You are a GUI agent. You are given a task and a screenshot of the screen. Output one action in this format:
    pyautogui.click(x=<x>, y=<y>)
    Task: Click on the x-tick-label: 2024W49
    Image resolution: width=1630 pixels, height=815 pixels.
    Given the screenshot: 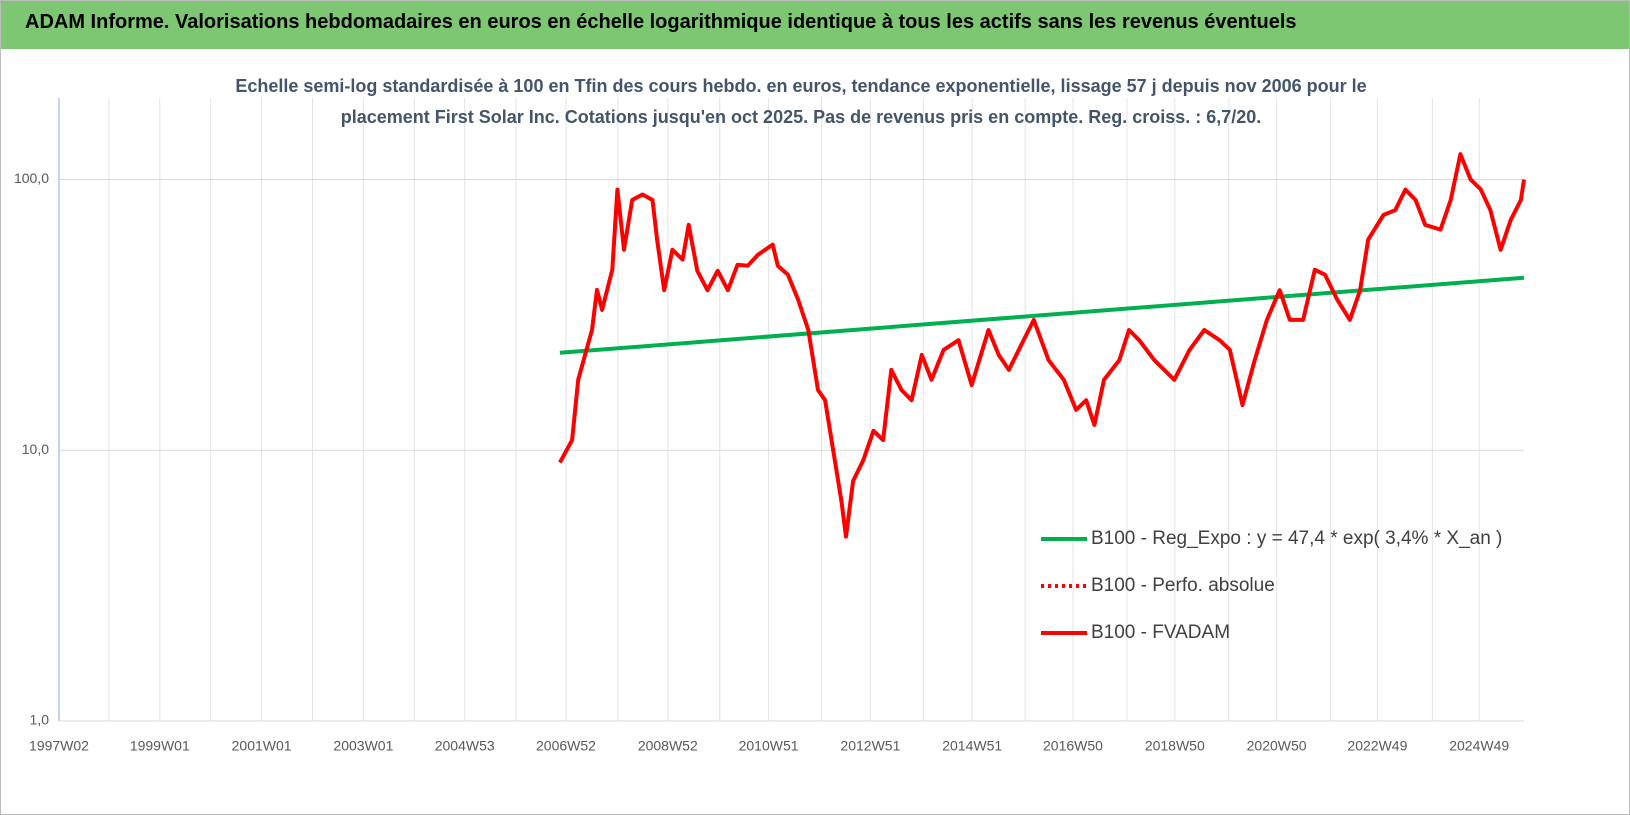 What is the action you would take?
    pyautogui.click(x=1479, y=746)
    